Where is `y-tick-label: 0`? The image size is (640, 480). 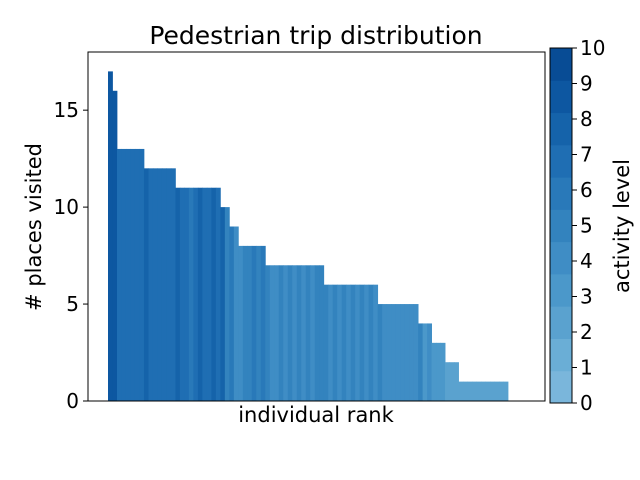 y-tick-label: 0 is located at coordinates (72, 401).